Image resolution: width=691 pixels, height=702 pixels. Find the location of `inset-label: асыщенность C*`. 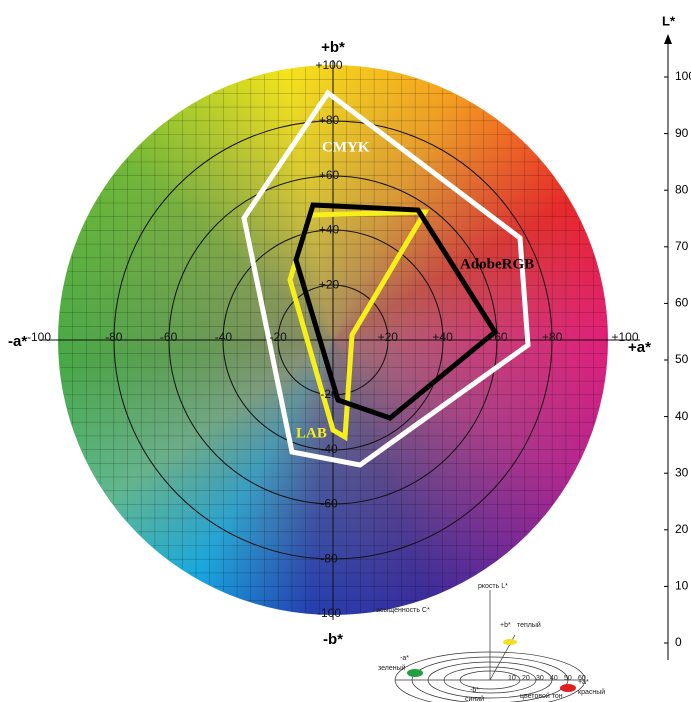

inset-label: асыщенность C* is located at coordinates (403, 610).